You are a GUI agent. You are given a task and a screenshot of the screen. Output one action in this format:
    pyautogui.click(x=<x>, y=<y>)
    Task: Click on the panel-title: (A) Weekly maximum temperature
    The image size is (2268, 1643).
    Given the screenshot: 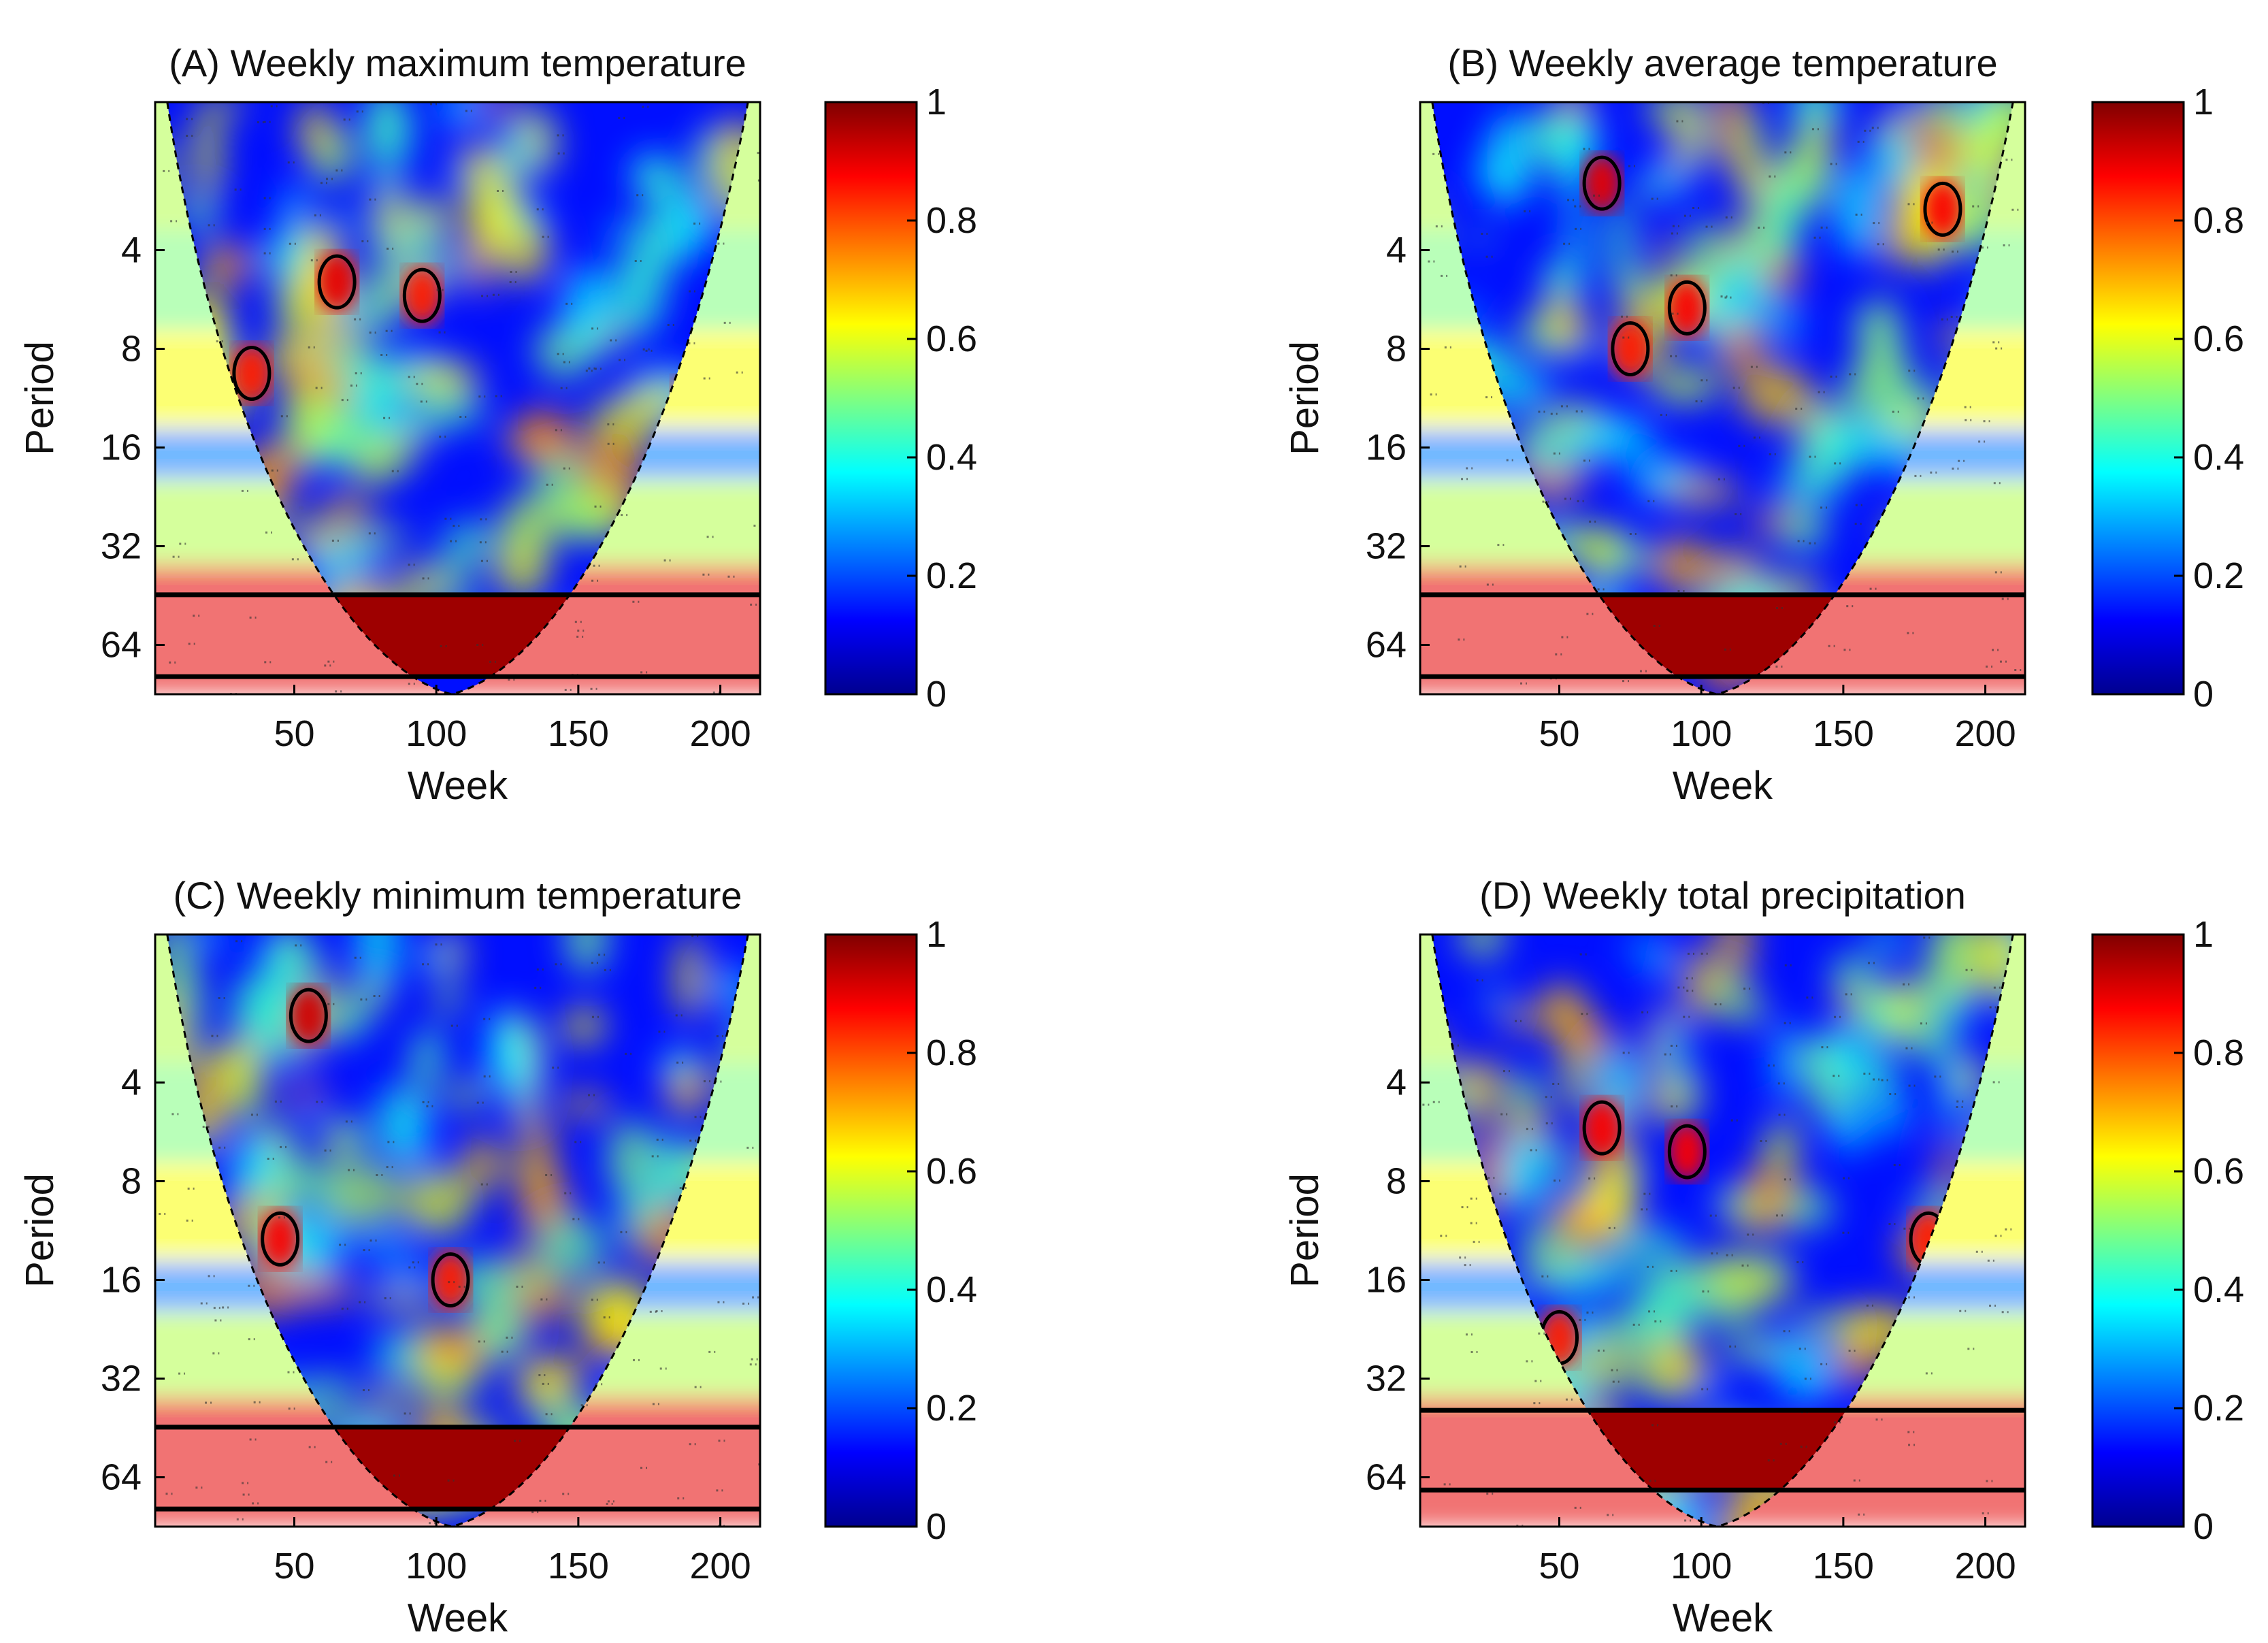 What is the action you would take?
    pyautogui.click(x=457, y=63)
    